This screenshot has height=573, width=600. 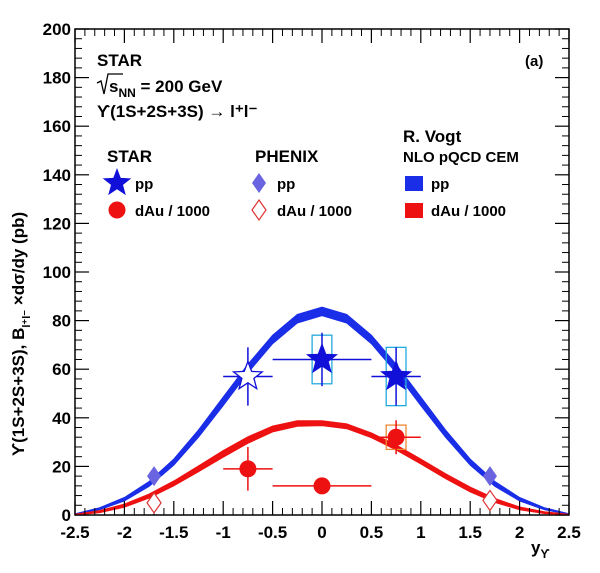 I want to click on x-tick-label: 1, so click(x=420, y=532).